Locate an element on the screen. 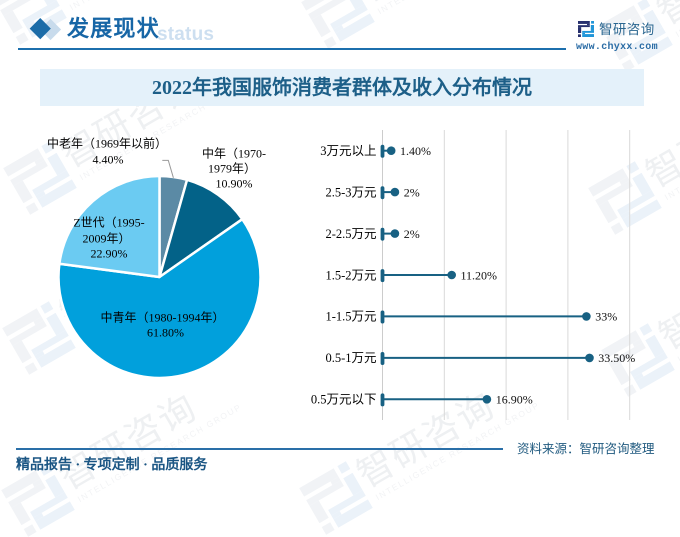 This screenshot has height=537, width=680. svg-text: 16.90% is located at coordinates (514, 400).